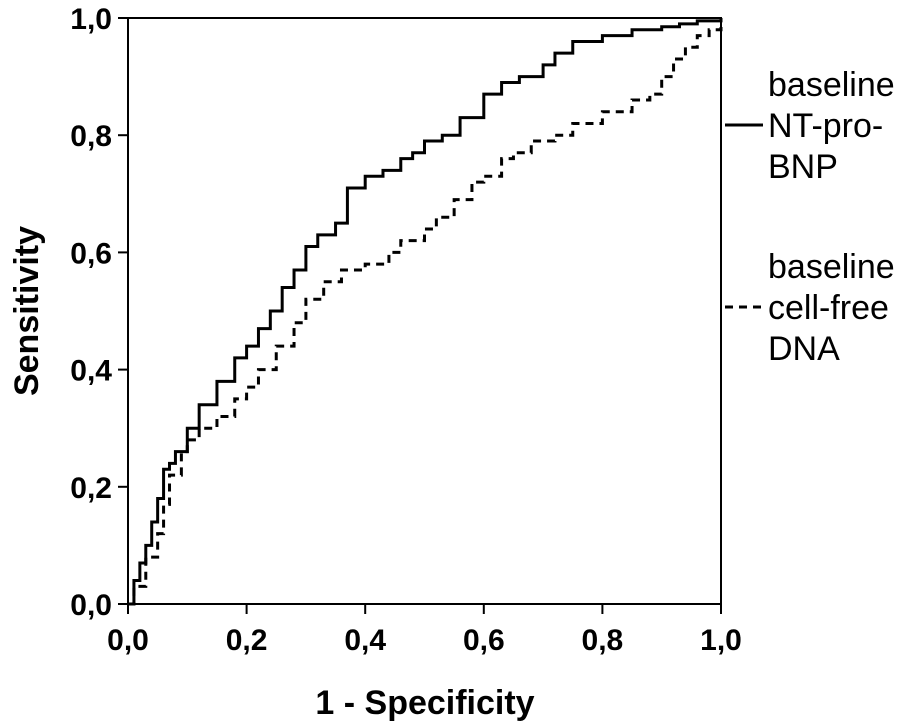  Describe the element at coordinates (803, 167) in the screenshot. I see `legend-label: BNP` at that location.